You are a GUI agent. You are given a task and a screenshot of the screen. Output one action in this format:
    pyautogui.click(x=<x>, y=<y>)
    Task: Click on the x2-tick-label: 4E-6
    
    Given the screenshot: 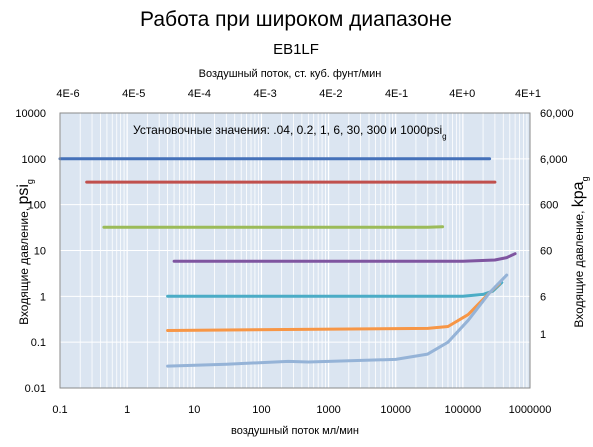 What is the action you would take?
    pyautogui.click(x=67, y=94)
    